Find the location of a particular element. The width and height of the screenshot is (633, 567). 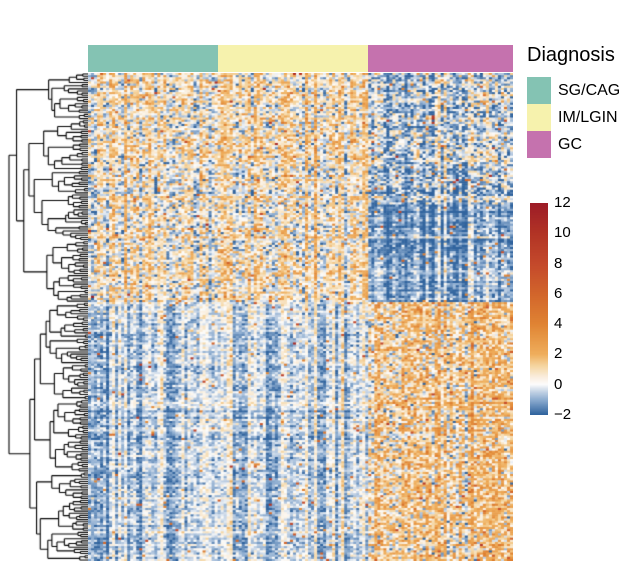

legend-item: GC is located at coordinates (573, 144).